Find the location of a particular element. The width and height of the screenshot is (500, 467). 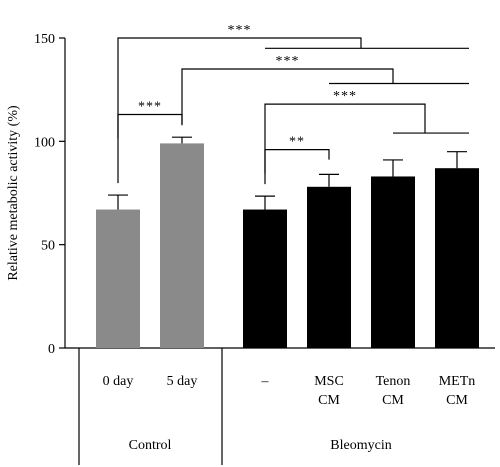

y-tick-label: 150 is located at coordinates (44, 39).